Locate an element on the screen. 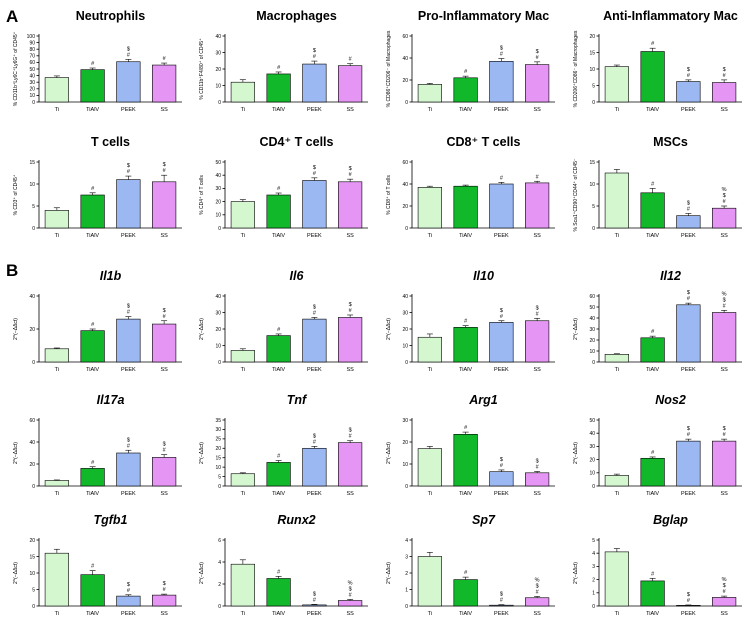  chart-title: Arg1 is located at coordinates (483, 400).